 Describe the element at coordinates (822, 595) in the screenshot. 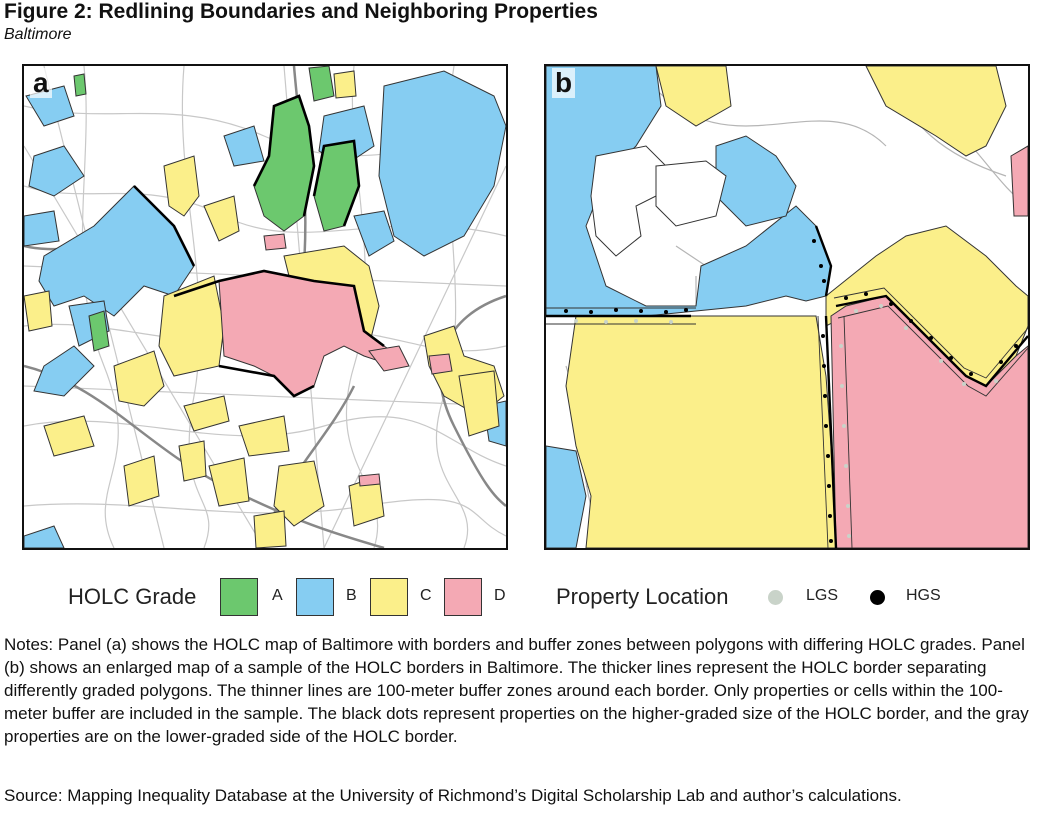

I see `lgs-label: LGS` at that location.